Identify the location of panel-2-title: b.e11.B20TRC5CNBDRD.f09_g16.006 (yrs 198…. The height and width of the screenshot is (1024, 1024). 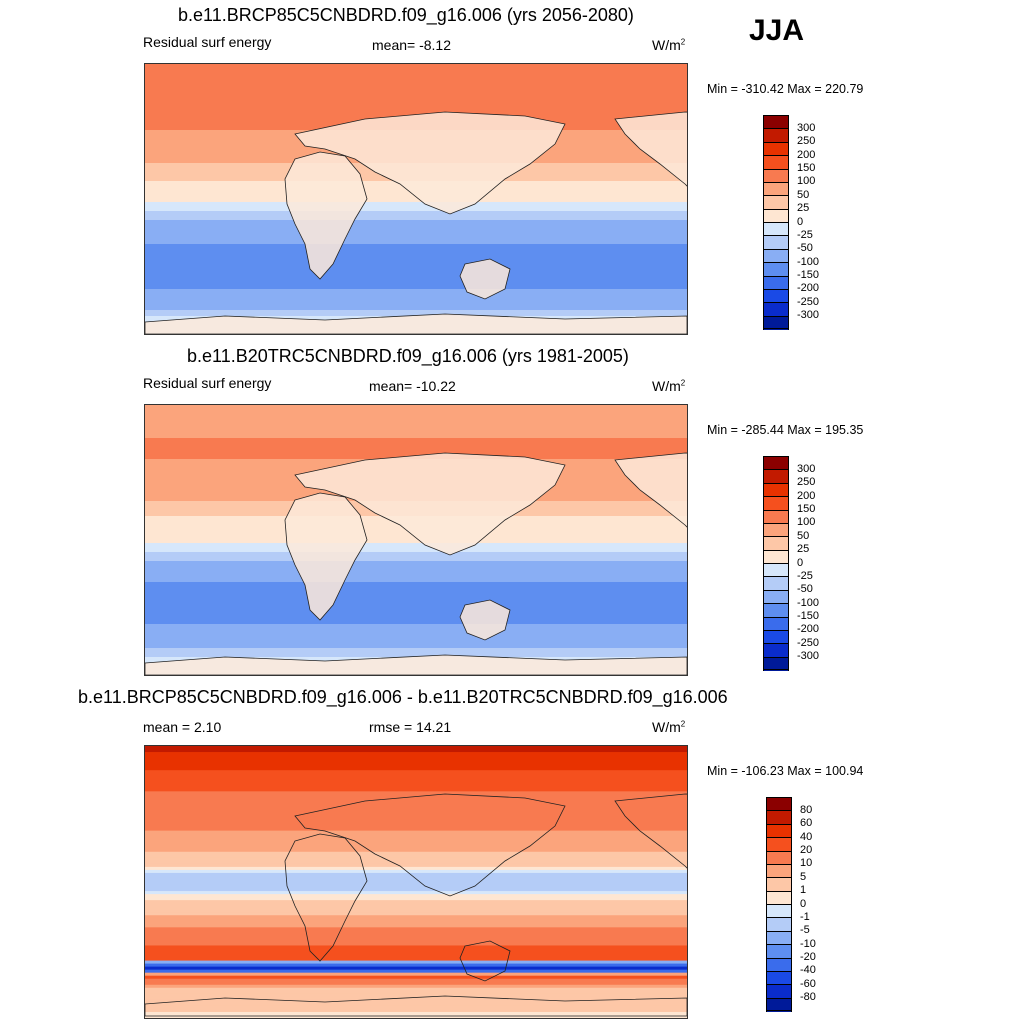
(408, 356).